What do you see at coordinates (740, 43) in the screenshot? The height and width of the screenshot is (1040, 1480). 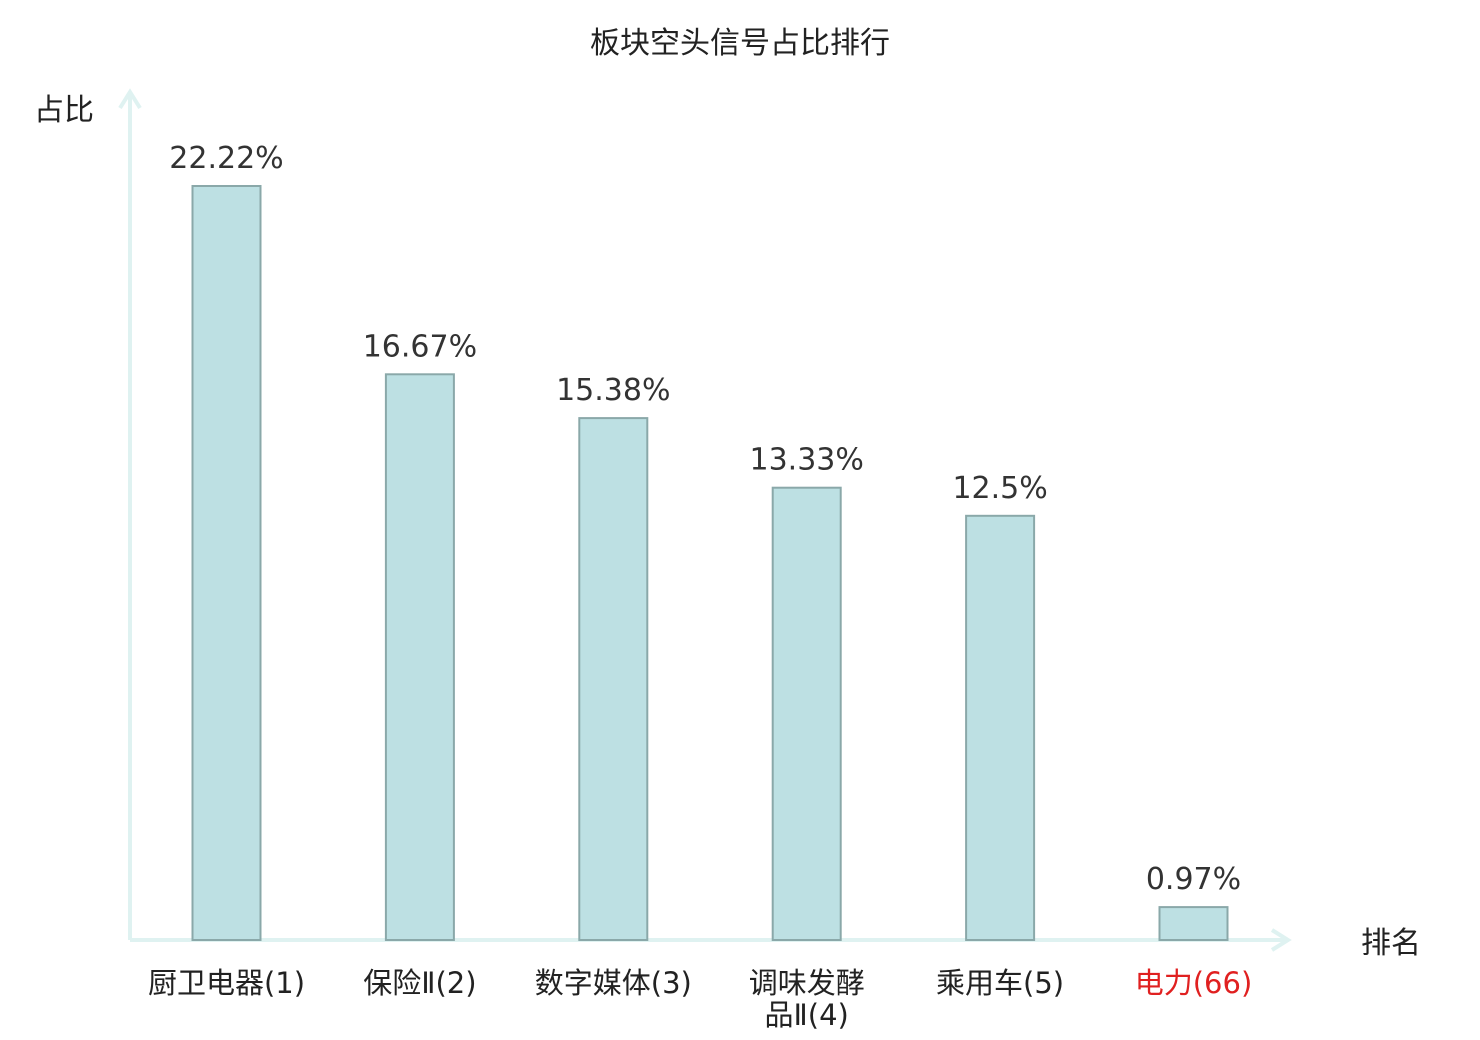 I see `chart-title: 板块空头信号占比排行` at bounding box center [740, 43].